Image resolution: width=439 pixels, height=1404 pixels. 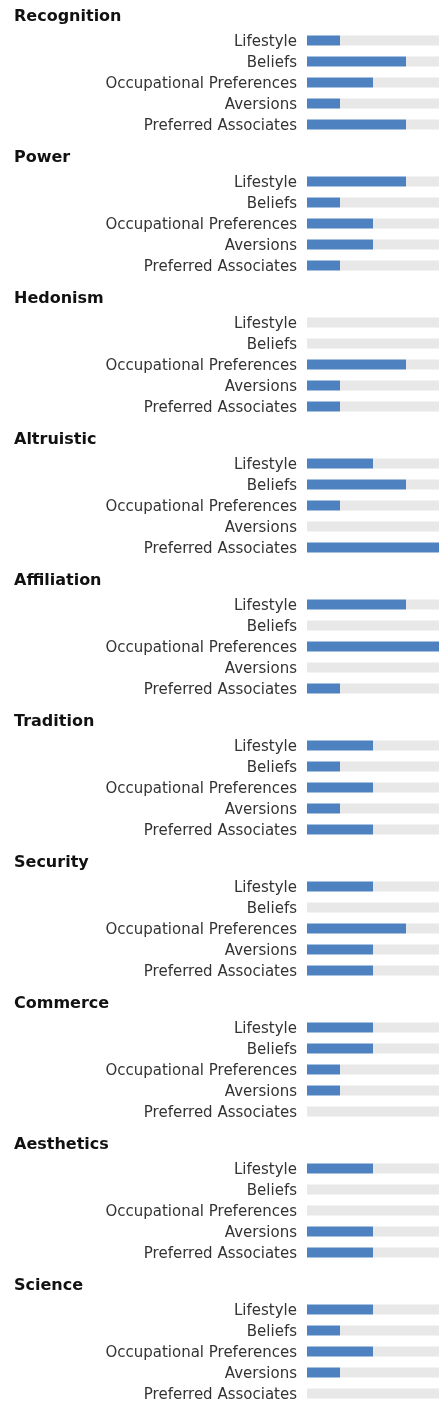 What do you see at coordinates (52, 861) in the screenshot?
I see `text: Security` at bounding box center [52, 861].